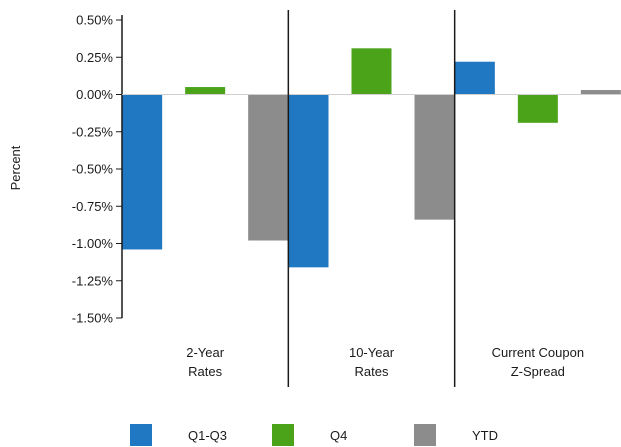 Image resolution: width=621 pixels, height=447 pixels. Describe the element at coordinates (205, 352) in the screenshot. I see `category-label: 2-Year` at that location.